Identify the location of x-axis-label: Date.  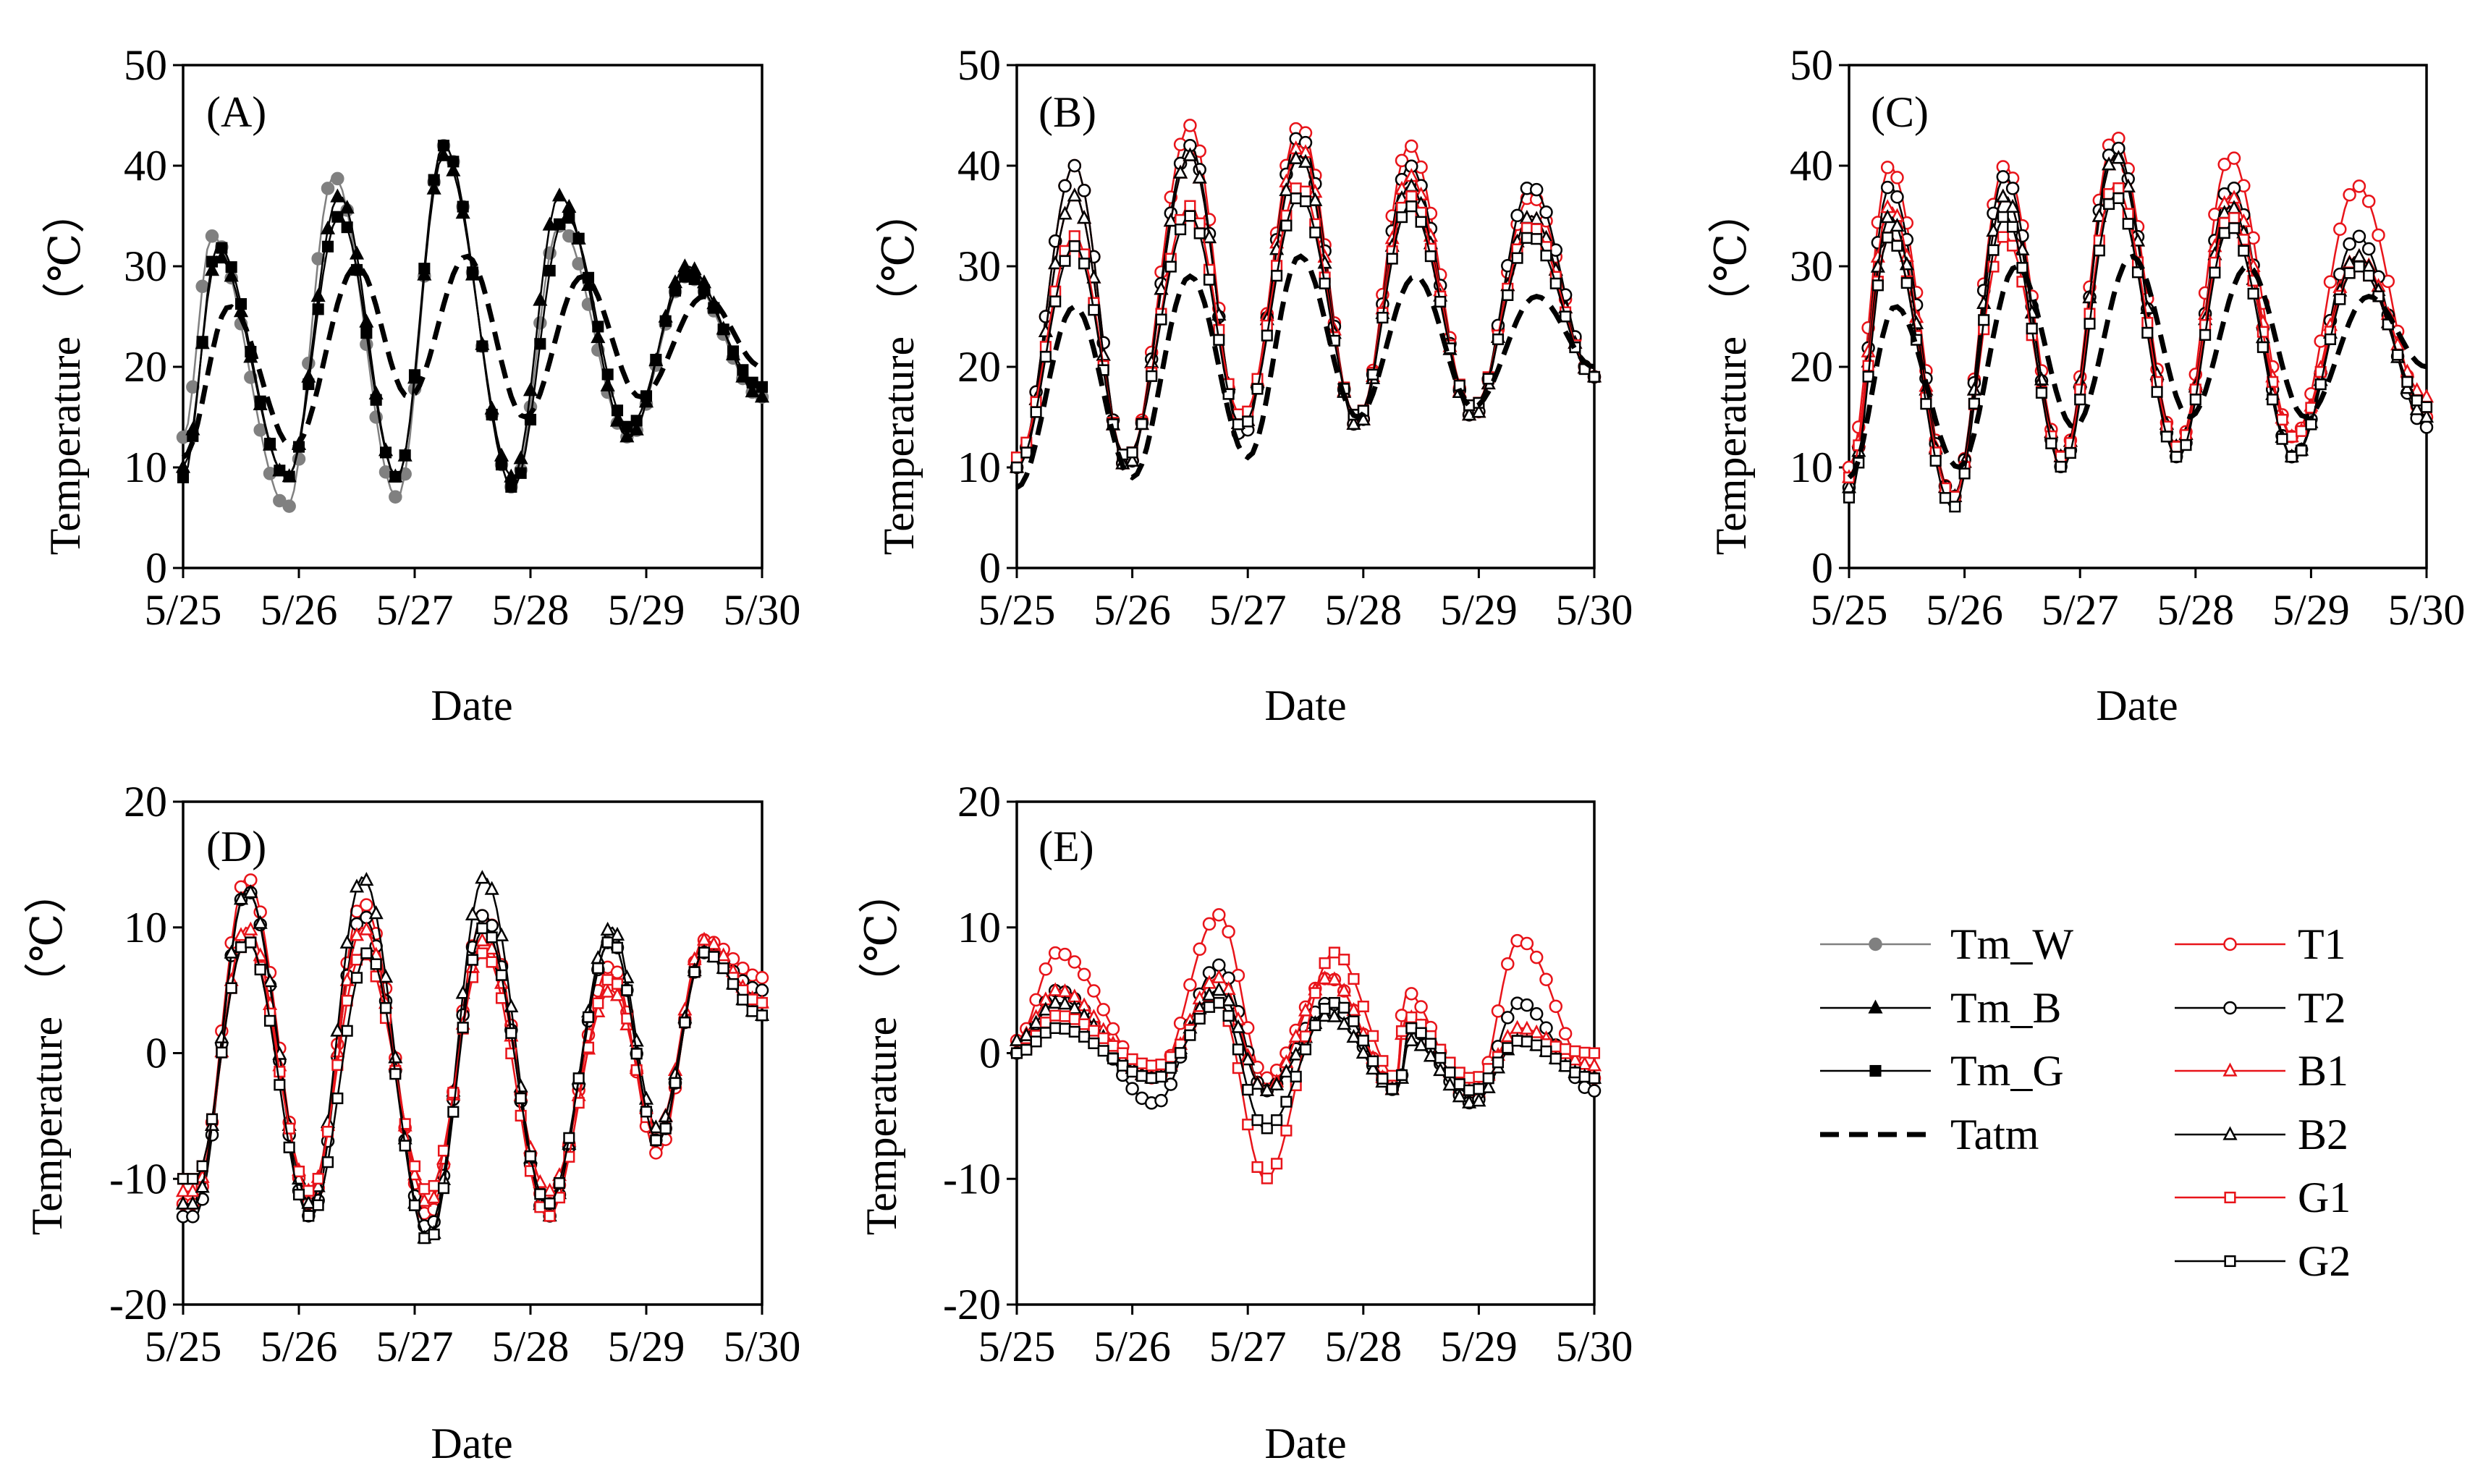
(2137, 705).